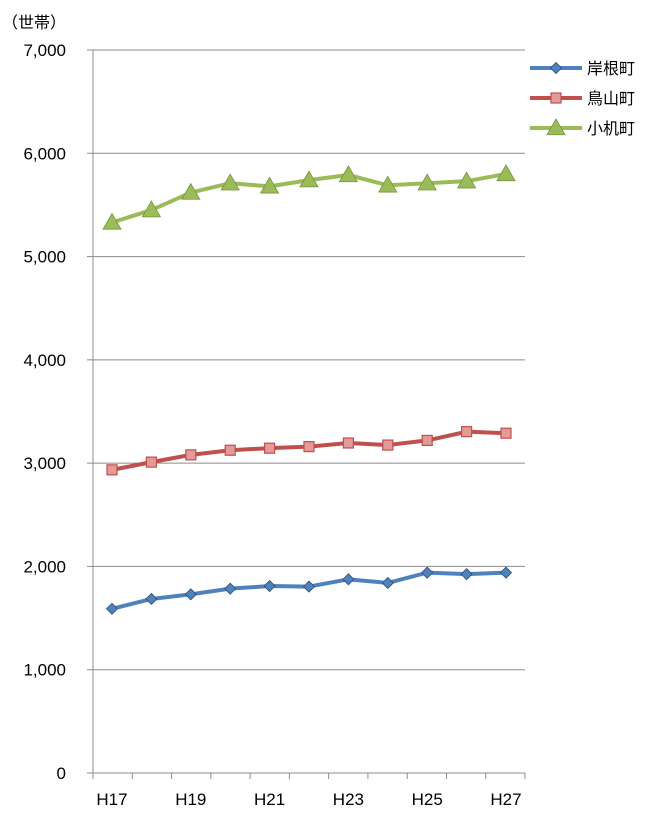 The image size is (655, 814). Describe the element at coordinates (348, 799) in the screenshot. I see `x-tick-label: H23` at that location.